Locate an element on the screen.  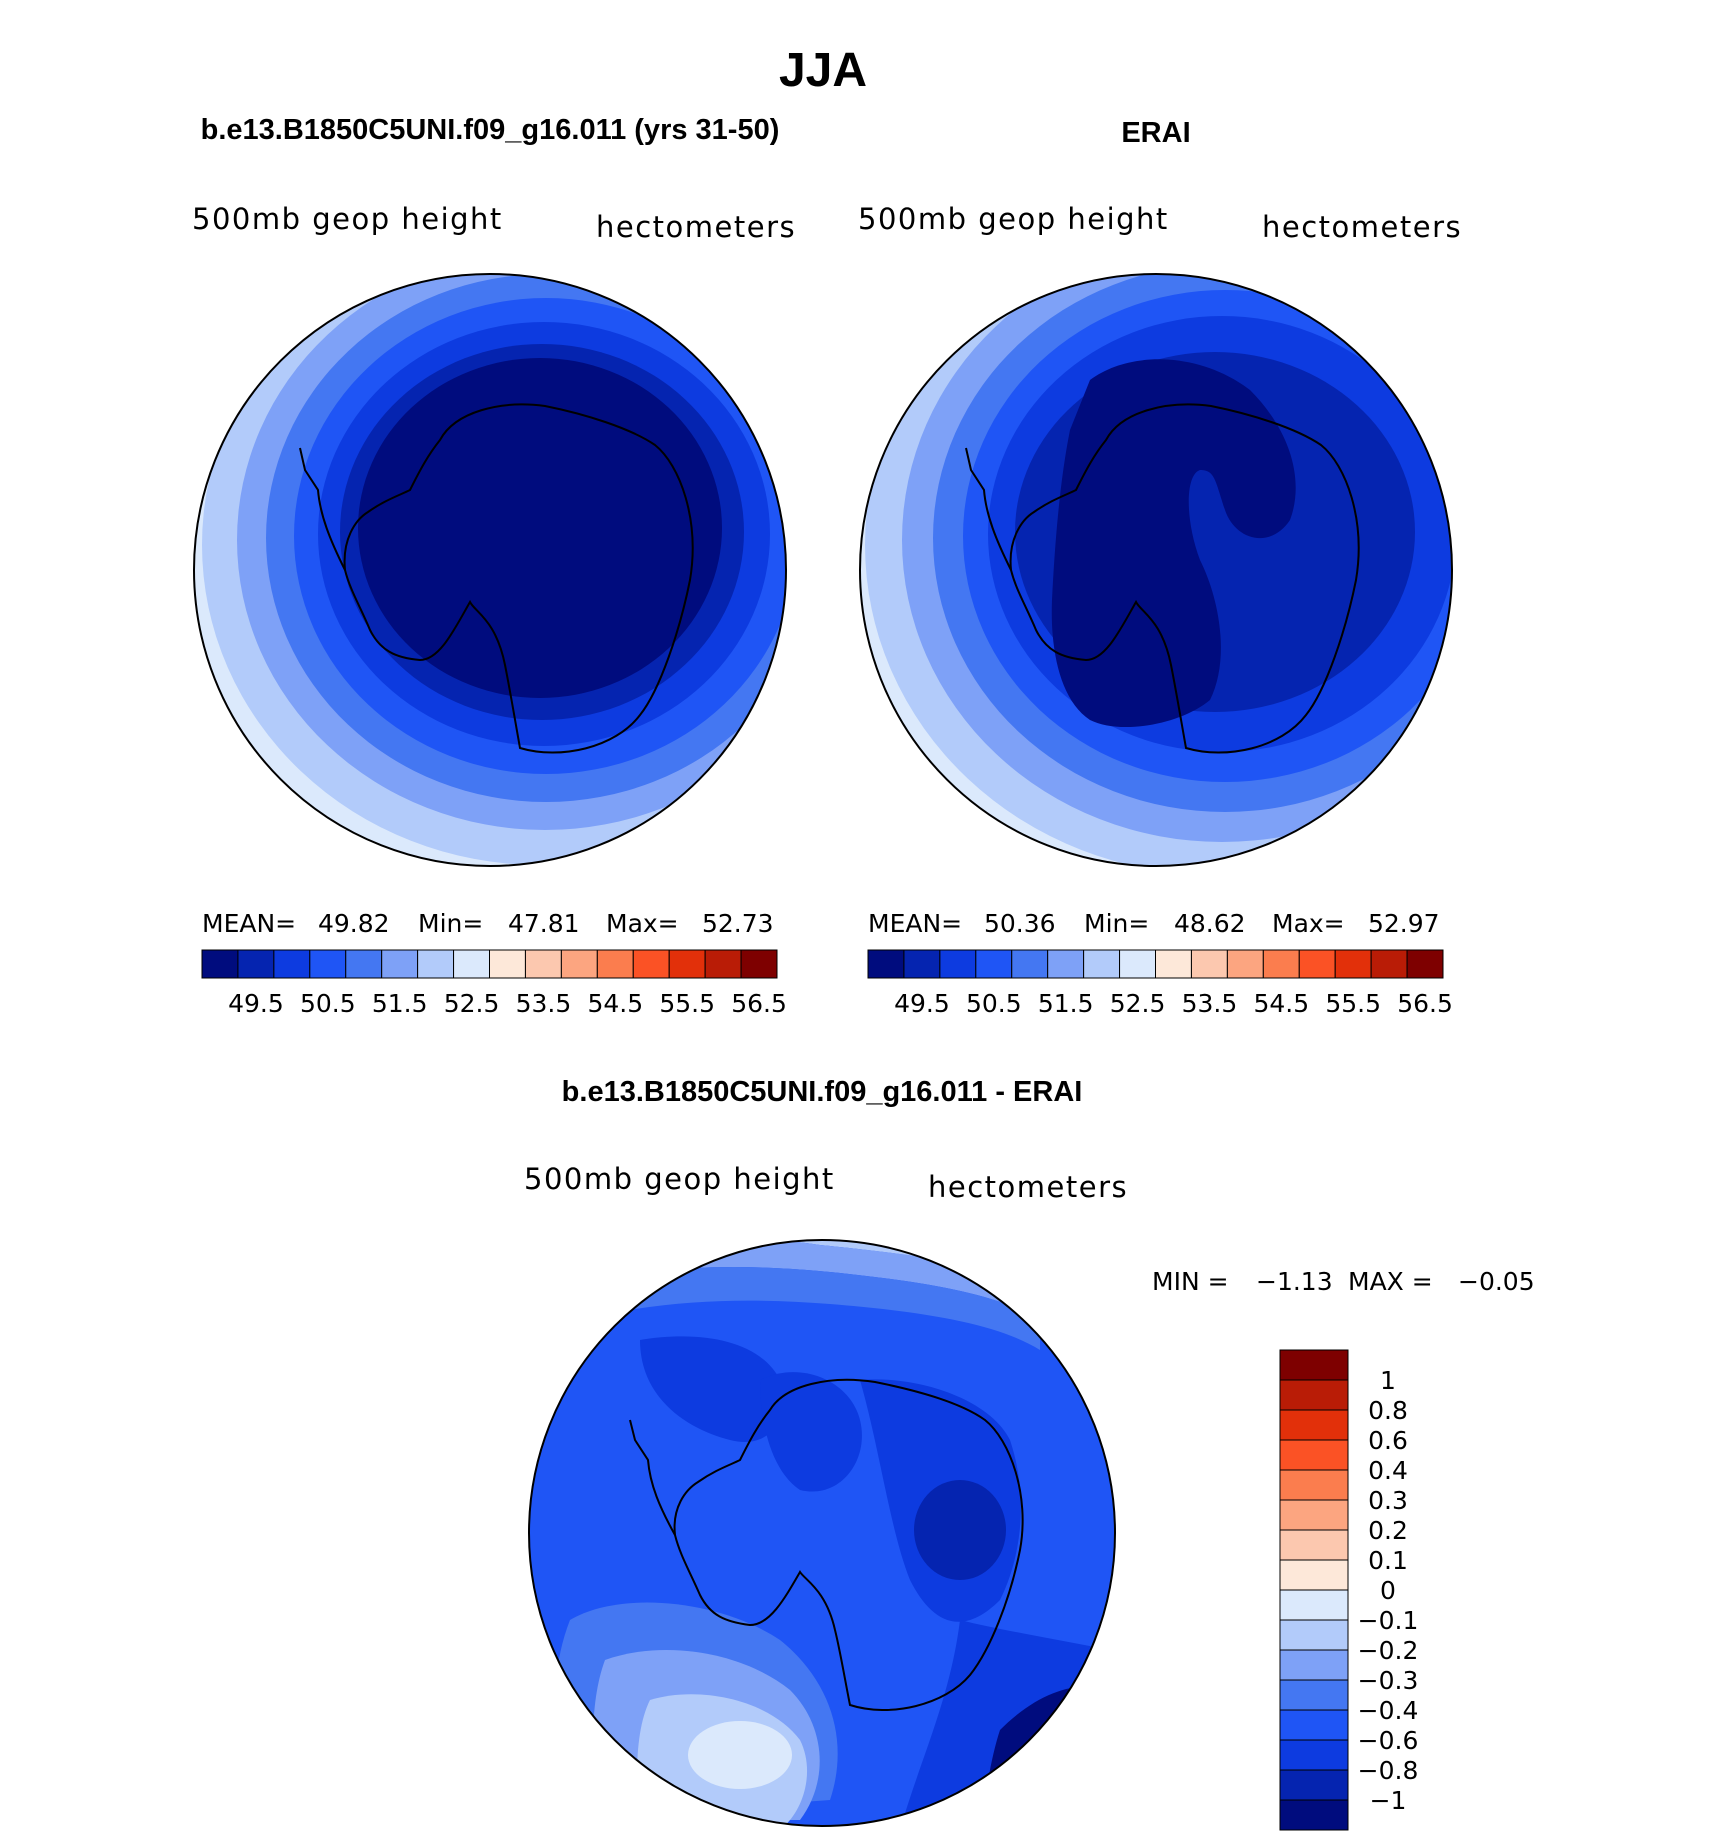
panel-c-colorbar-tick-label: 0.1 is located at coordinates (1388, 1560).